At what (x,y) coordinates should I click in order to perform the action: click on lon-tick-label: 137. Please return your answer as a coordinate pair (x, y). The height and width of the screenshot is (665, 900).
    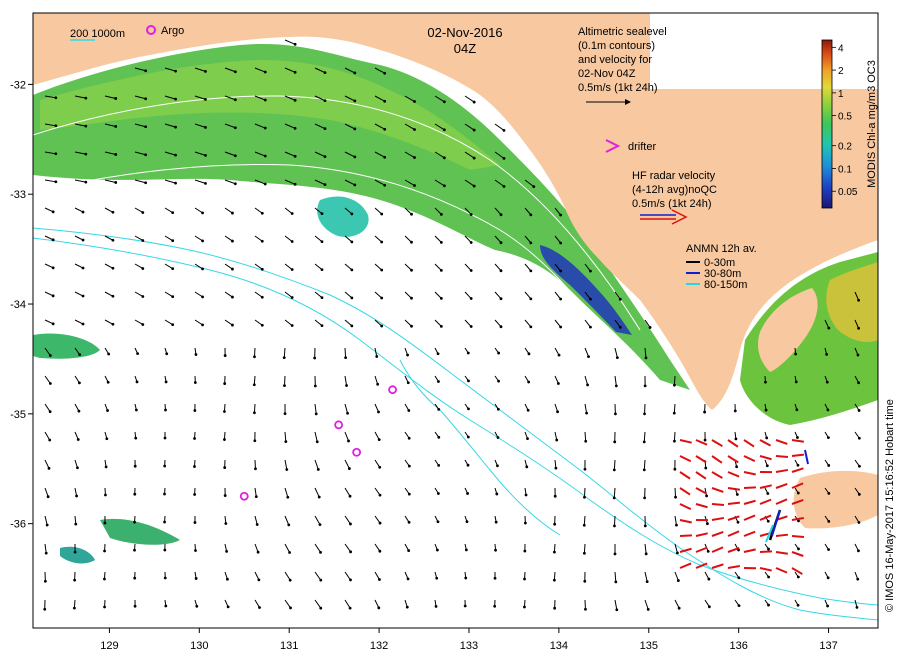
    Looking at the image, I should click on (828, 646).